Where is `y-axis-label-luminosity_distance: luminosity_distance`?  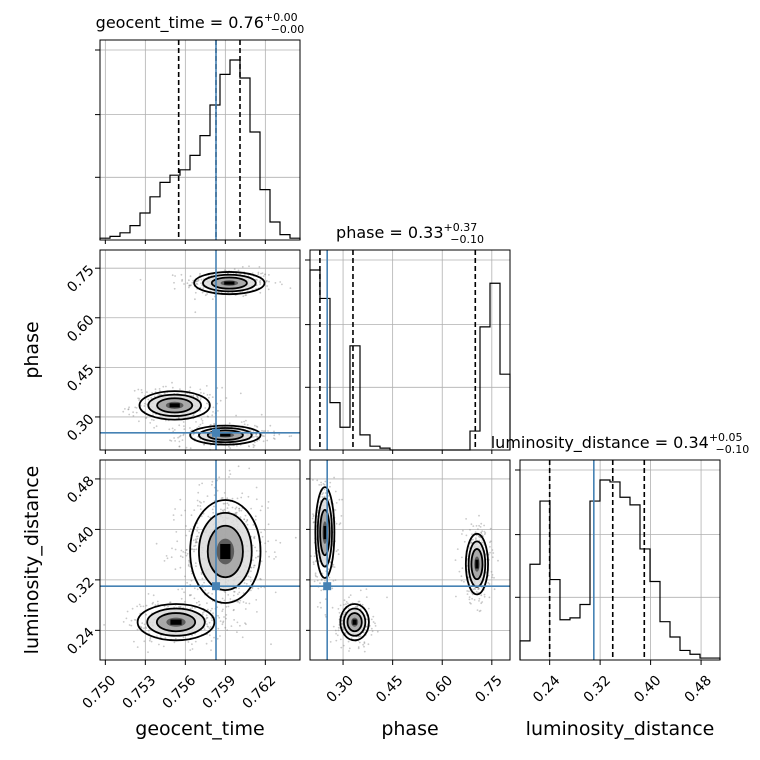
y-axis-label-luminosity_distance: luminosity_distance is located at coordinates (32, 560).